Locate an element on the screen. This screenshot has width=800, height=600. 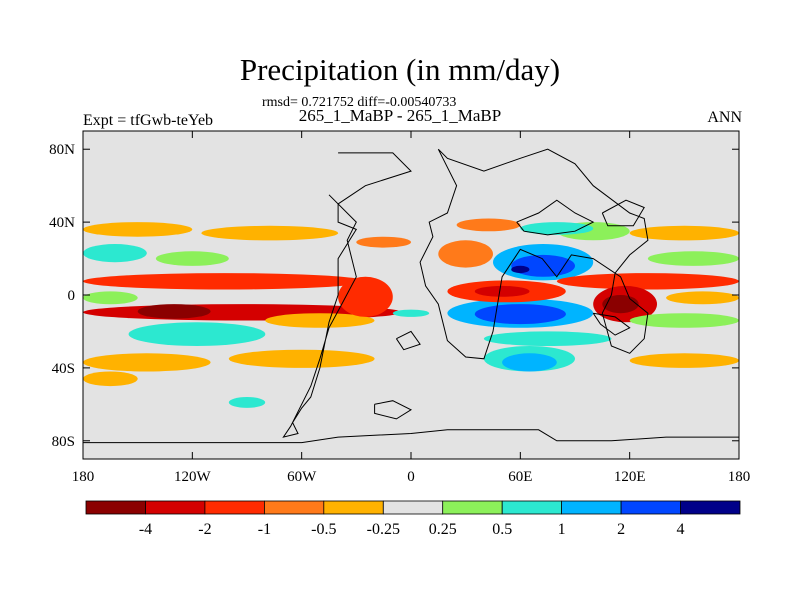
stats-text: rmsd= 0.721752 diff=-0.00540733 is located at coordinates (359, 102).